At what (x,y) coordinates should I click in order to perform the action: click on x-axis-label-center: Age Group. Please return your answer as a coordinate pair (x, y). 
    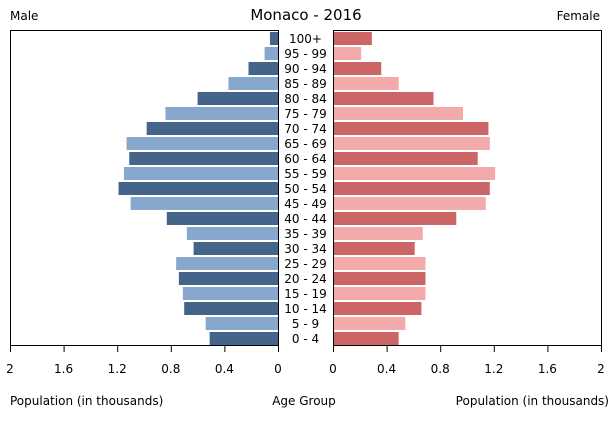
    Looking at the image, I should click on (304, 401).